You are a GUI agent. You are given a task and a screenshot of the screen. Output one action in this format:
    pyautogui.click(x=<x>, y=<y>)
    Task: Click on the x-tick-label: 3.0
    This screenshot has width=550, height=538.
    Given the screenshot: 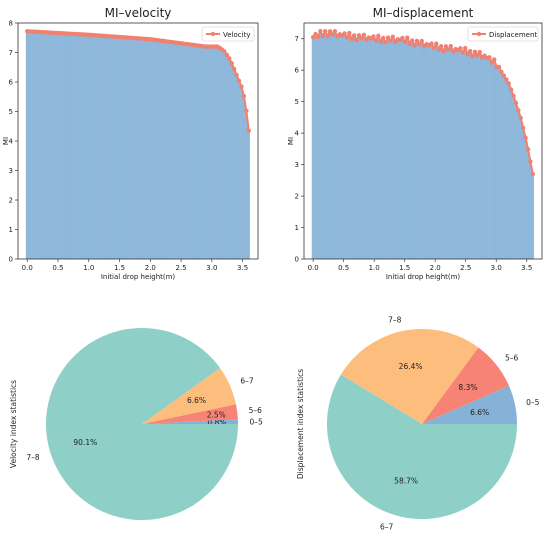 What is the action you would take?
    pyautogui.click(x=496, y=268)
    